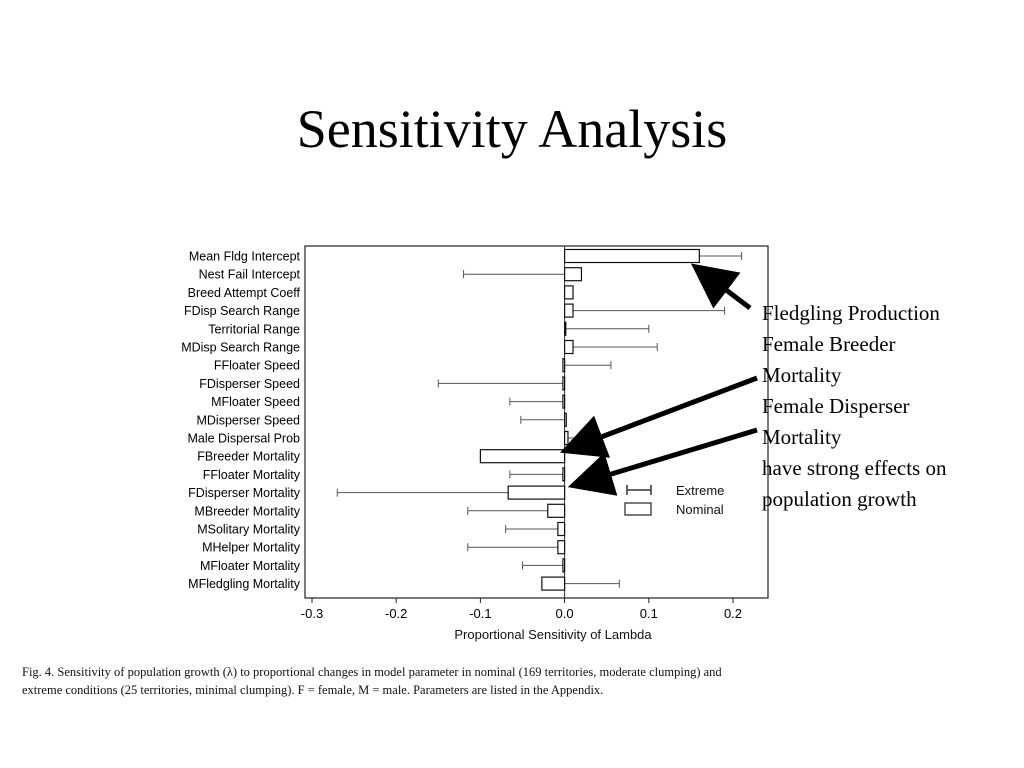  I want to click on callout-line: have strong effects on, so click(854, 468).